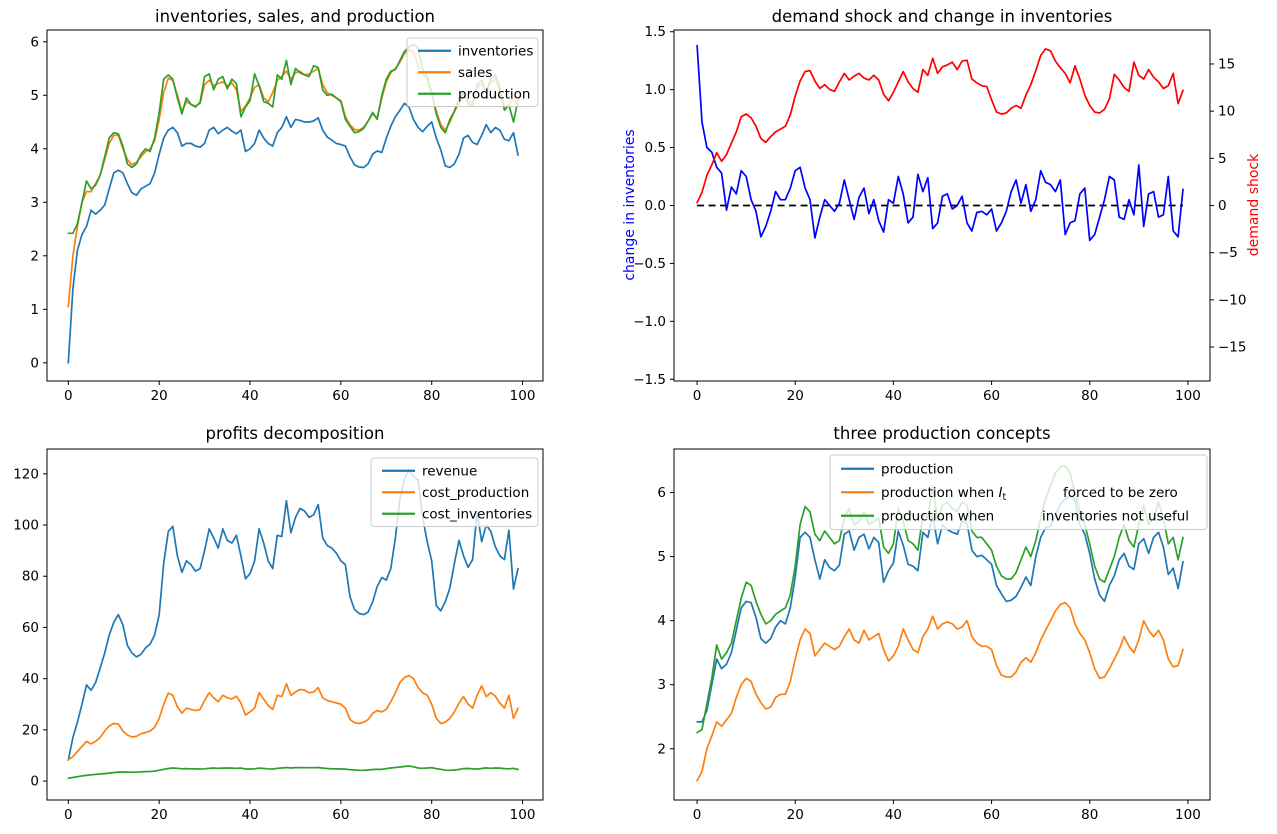  Describe the element at coordinates (68, 815) in the screenshot. I see `bottom-left-xtick-label: 0` at that location.